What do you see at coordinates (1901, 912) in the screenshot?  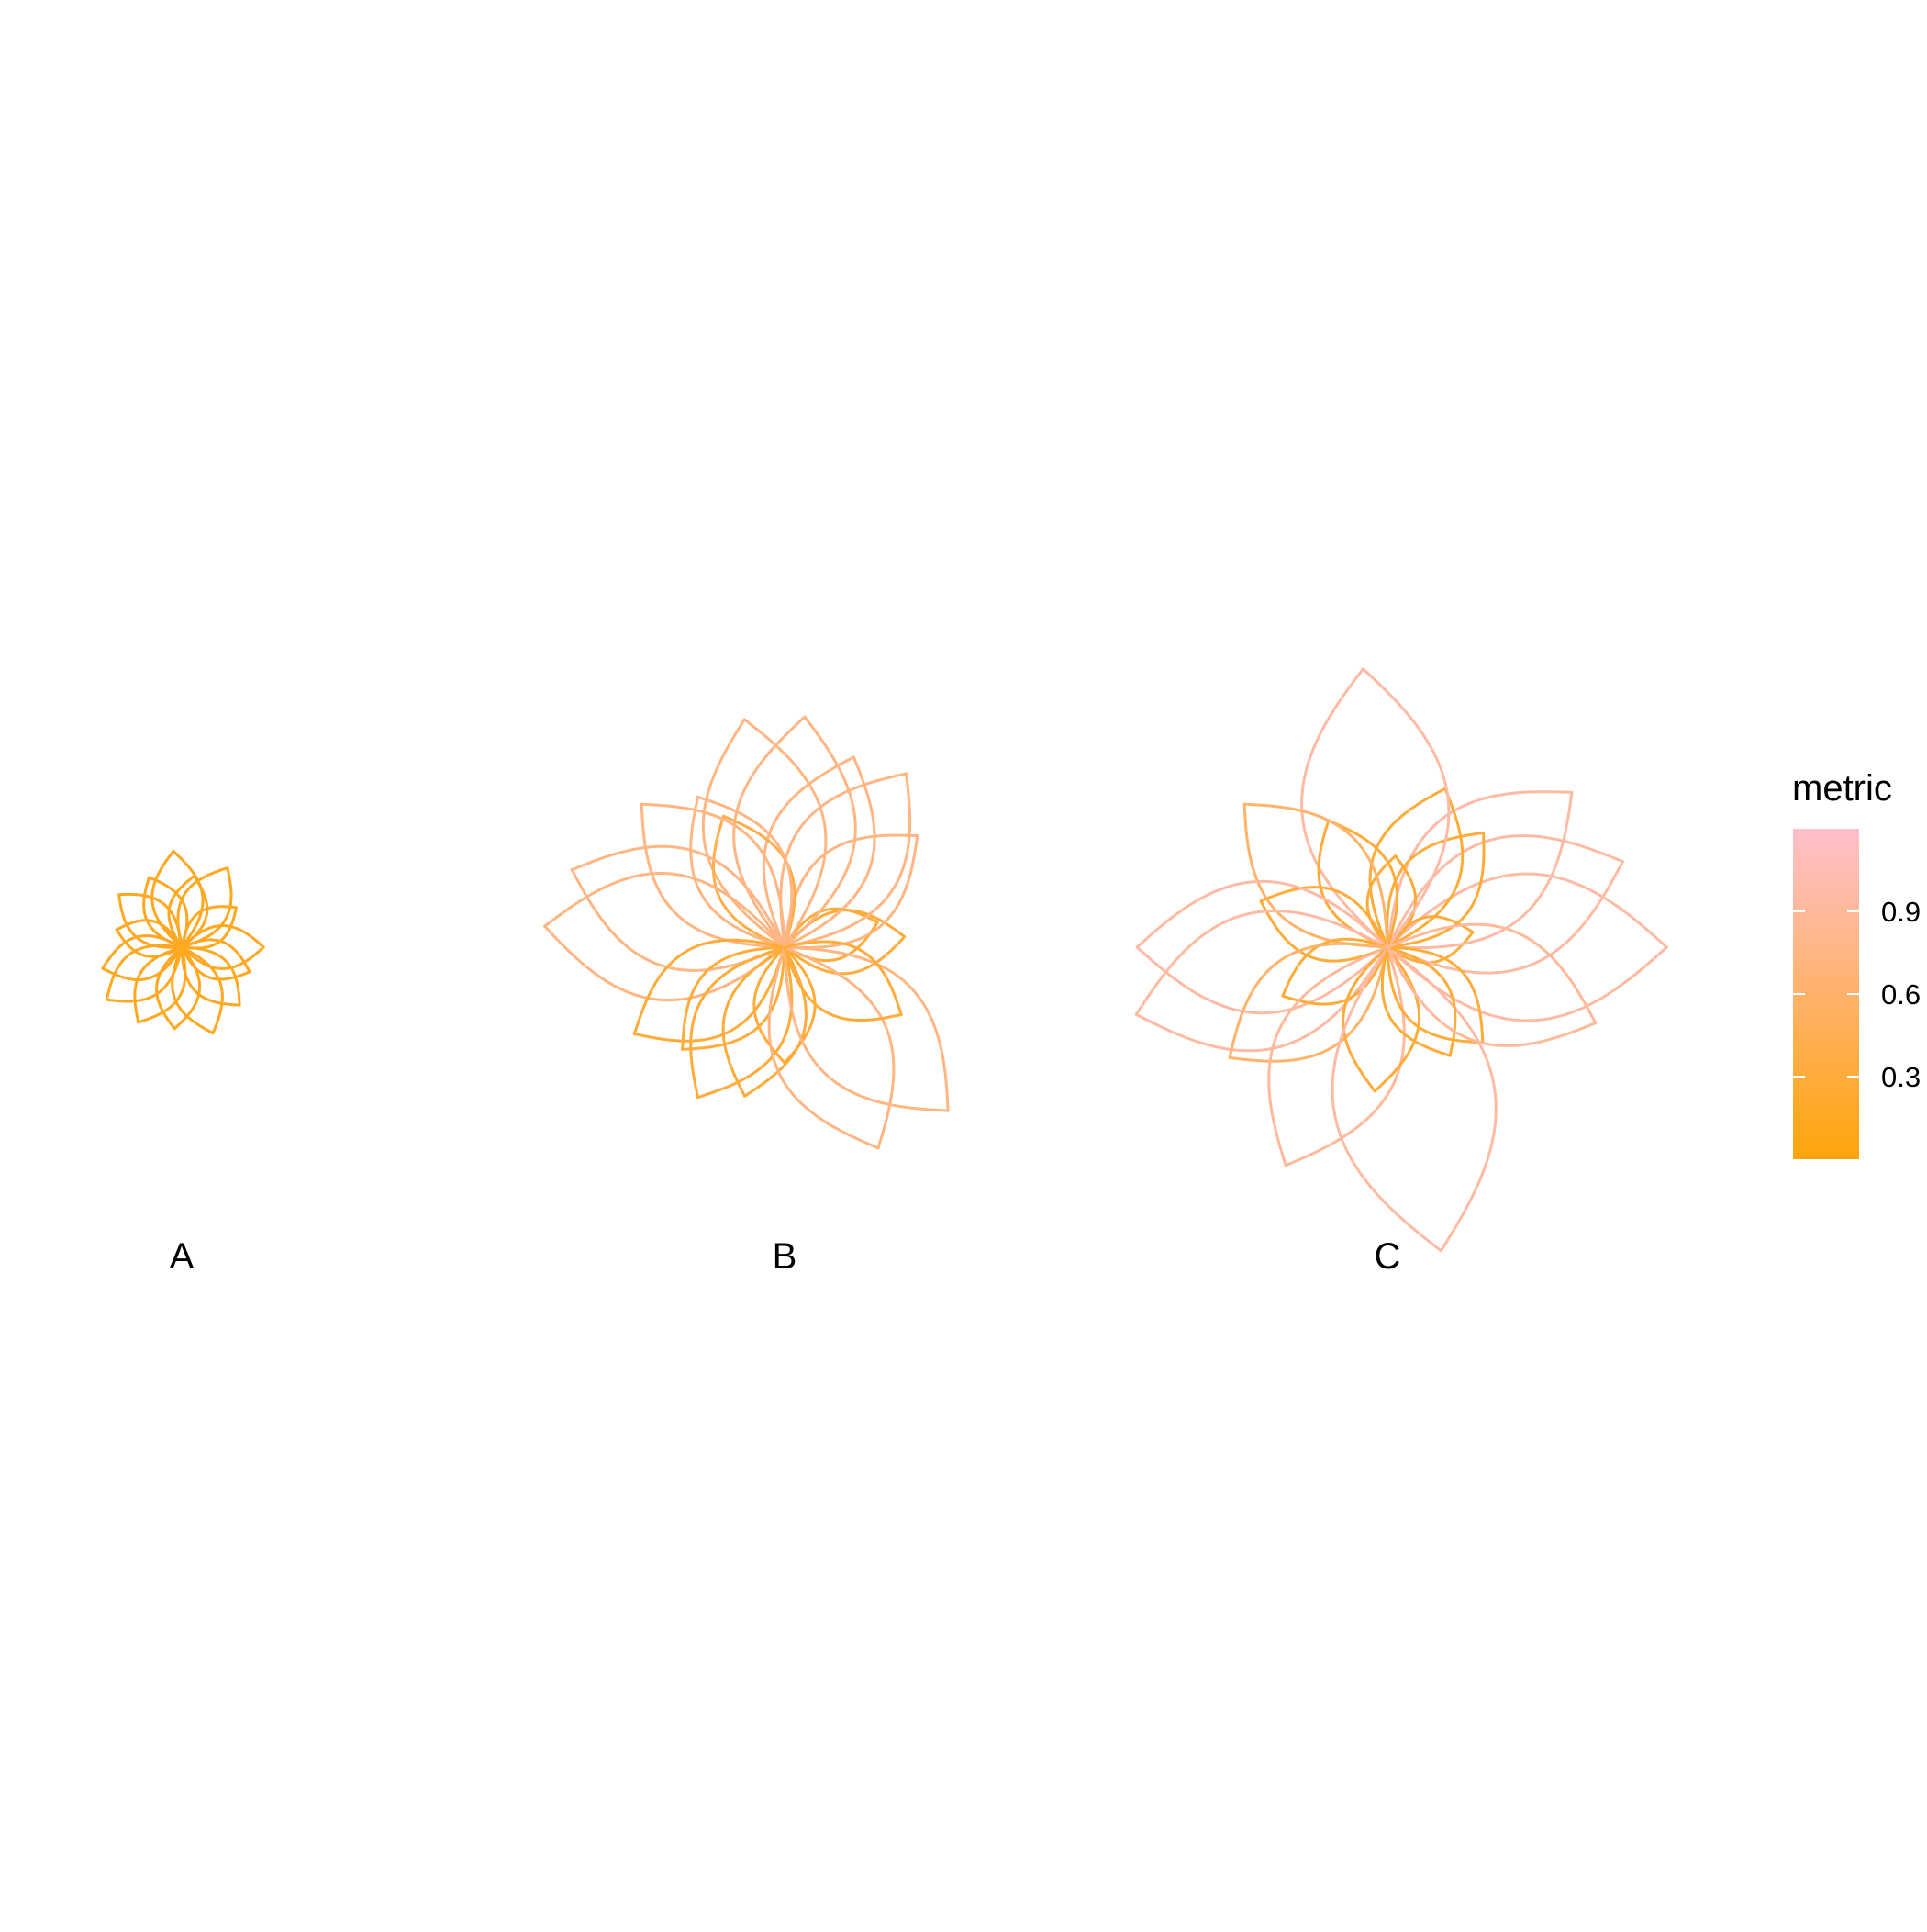 I see `legend-tick-label-2: 0.9` at bounding box center [1901, 912].